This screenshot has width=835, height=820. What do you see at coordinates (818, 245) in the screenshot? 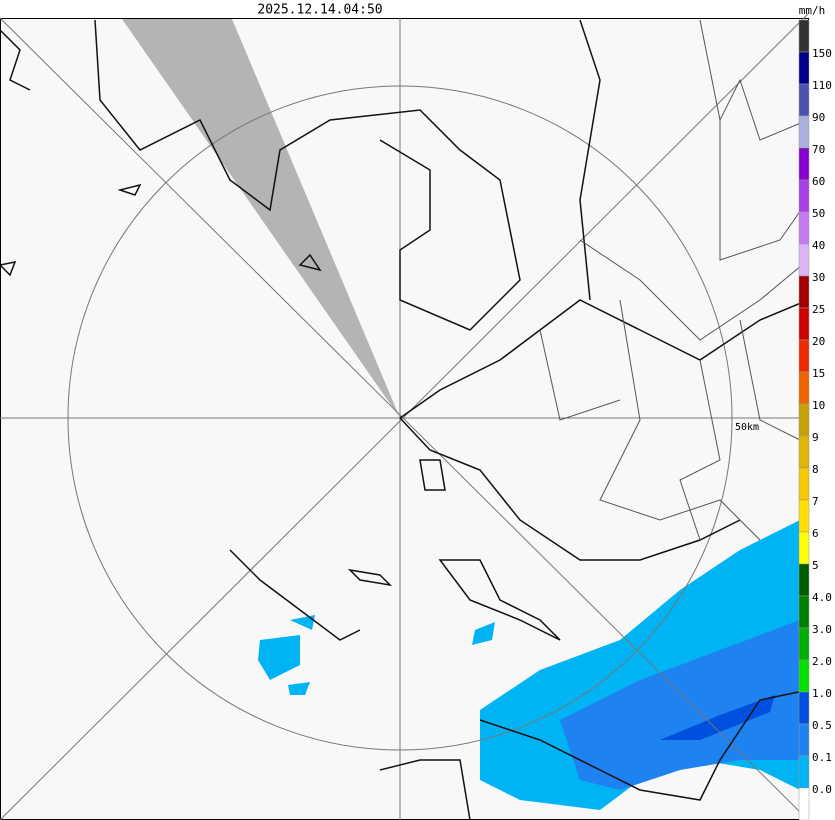
I see `legend-label: 40` at bounding box center [818, 245].